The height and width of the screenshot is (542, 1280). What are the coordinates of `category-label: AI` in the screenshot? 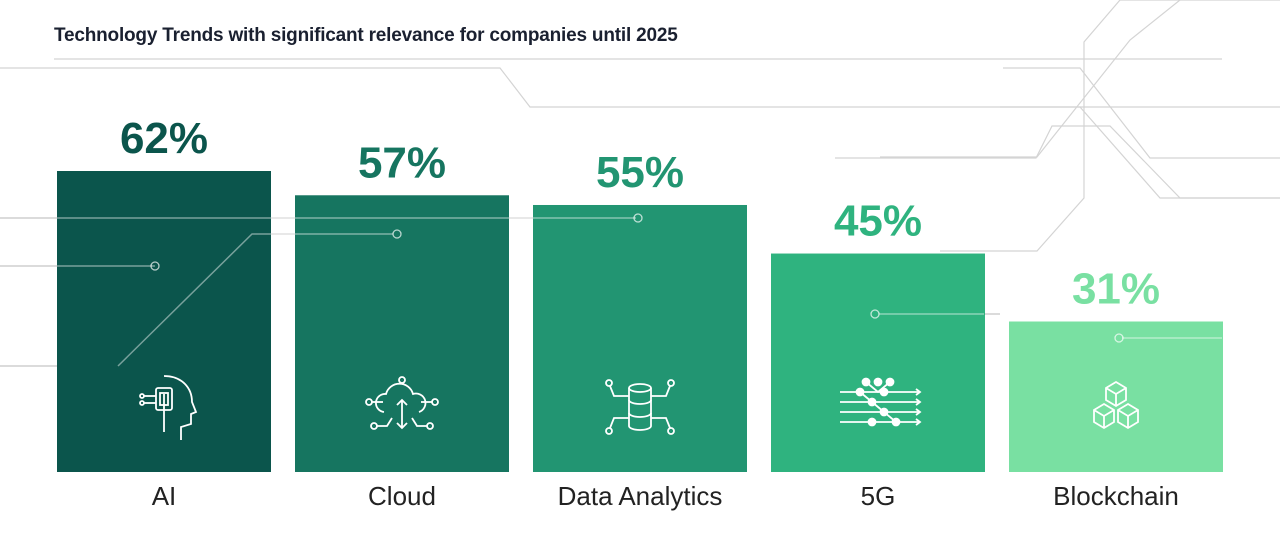 It's located at (164, 496).